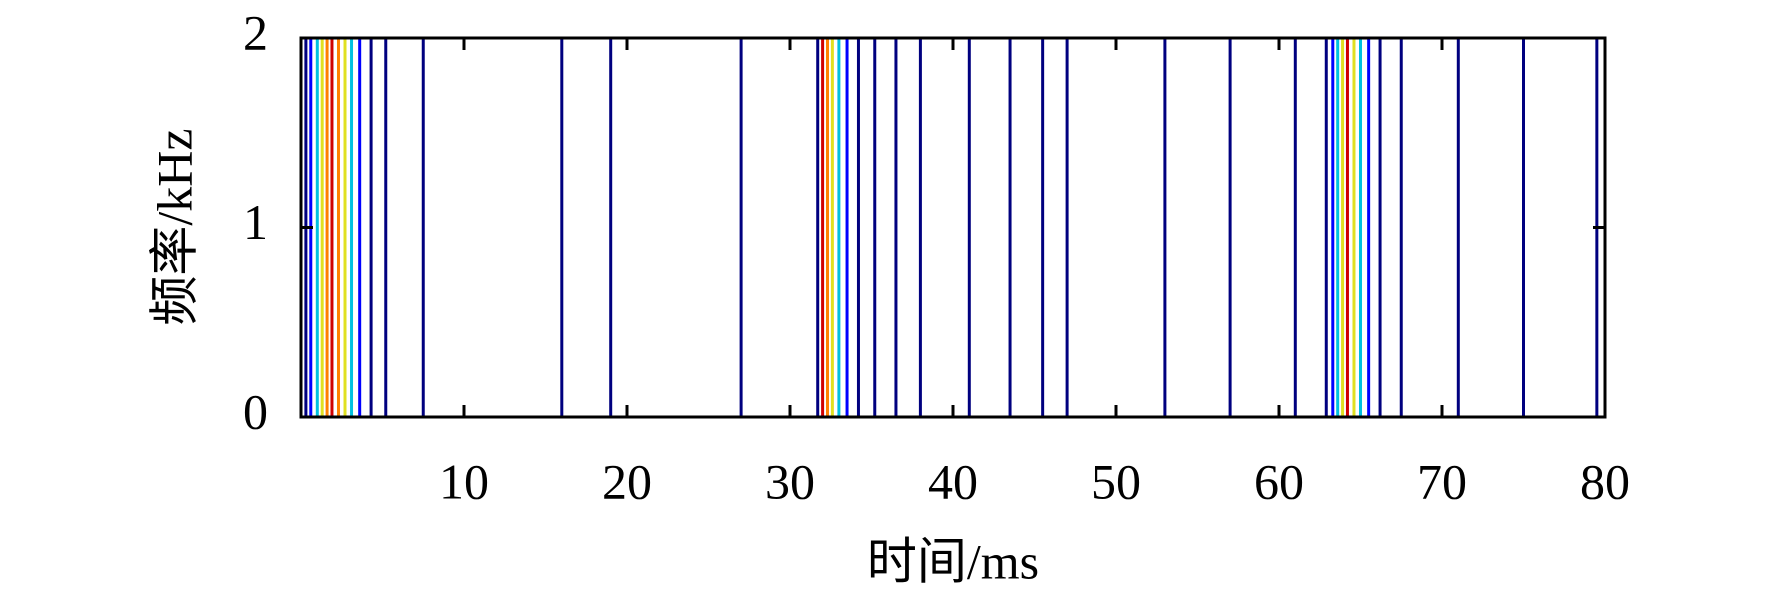  Describe the element at coordinates (1116, 481) in the screenshot. I see `x-tick-label: 50` at that location.